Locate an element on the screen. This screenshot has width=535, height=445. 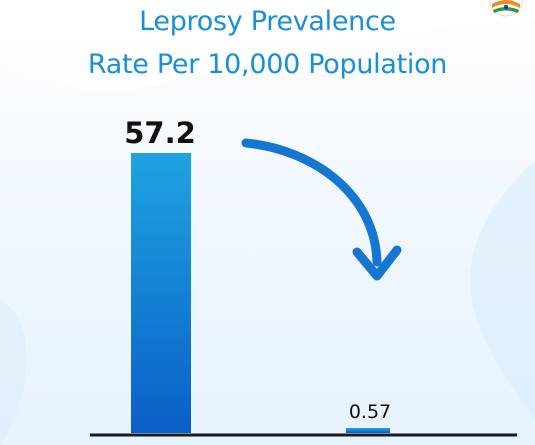
chart-title-line2: Rate Per 10,000 Population is located at coordinates (267, 64).